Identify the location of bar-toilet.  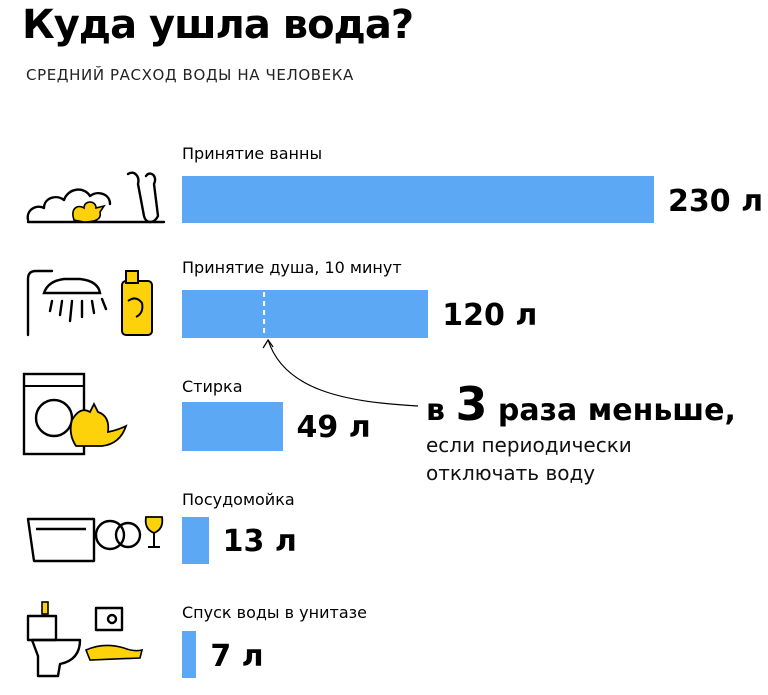
(189, 654).